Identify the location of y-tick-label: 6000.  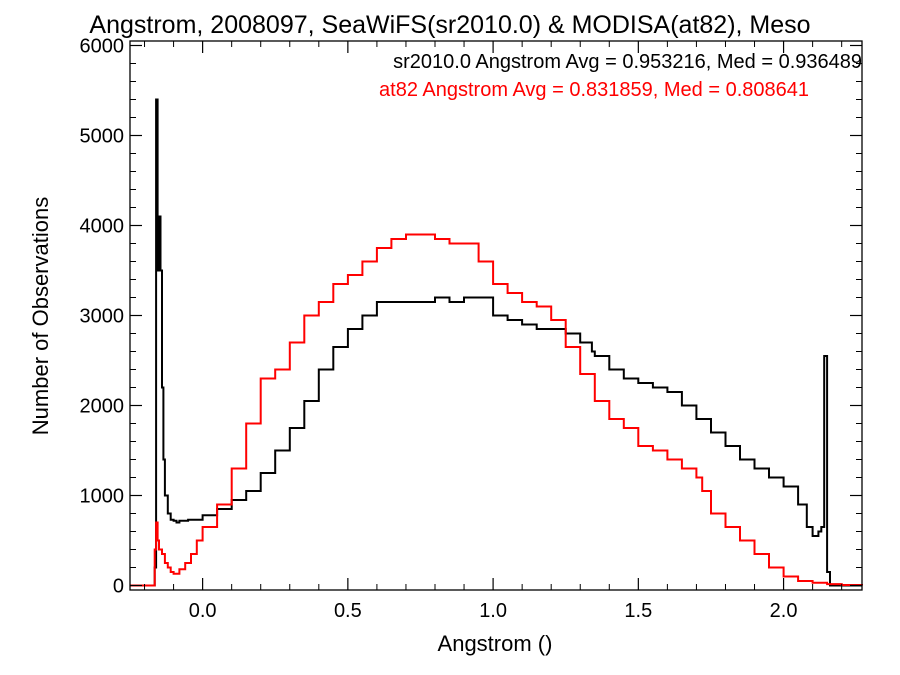
(102, 47).